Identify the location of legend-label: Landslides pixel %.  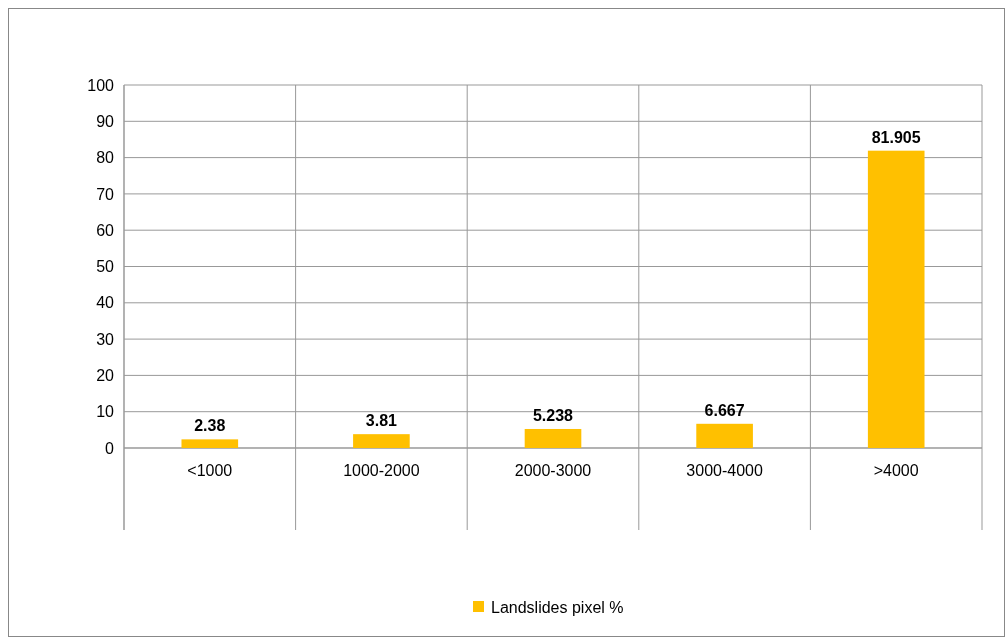
(557, 607).